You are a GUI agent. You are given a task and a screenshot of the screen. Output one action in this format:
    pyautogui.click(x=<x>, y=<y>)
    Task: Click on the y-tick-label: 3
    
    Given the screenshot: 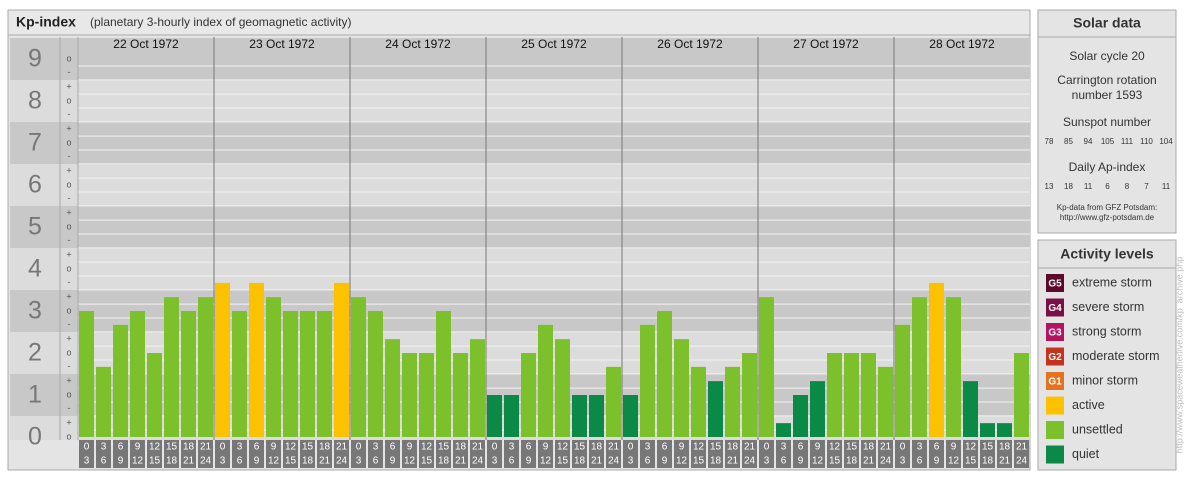 What is the action you would take?
    pyautogui.click(x=35, y=311)
    